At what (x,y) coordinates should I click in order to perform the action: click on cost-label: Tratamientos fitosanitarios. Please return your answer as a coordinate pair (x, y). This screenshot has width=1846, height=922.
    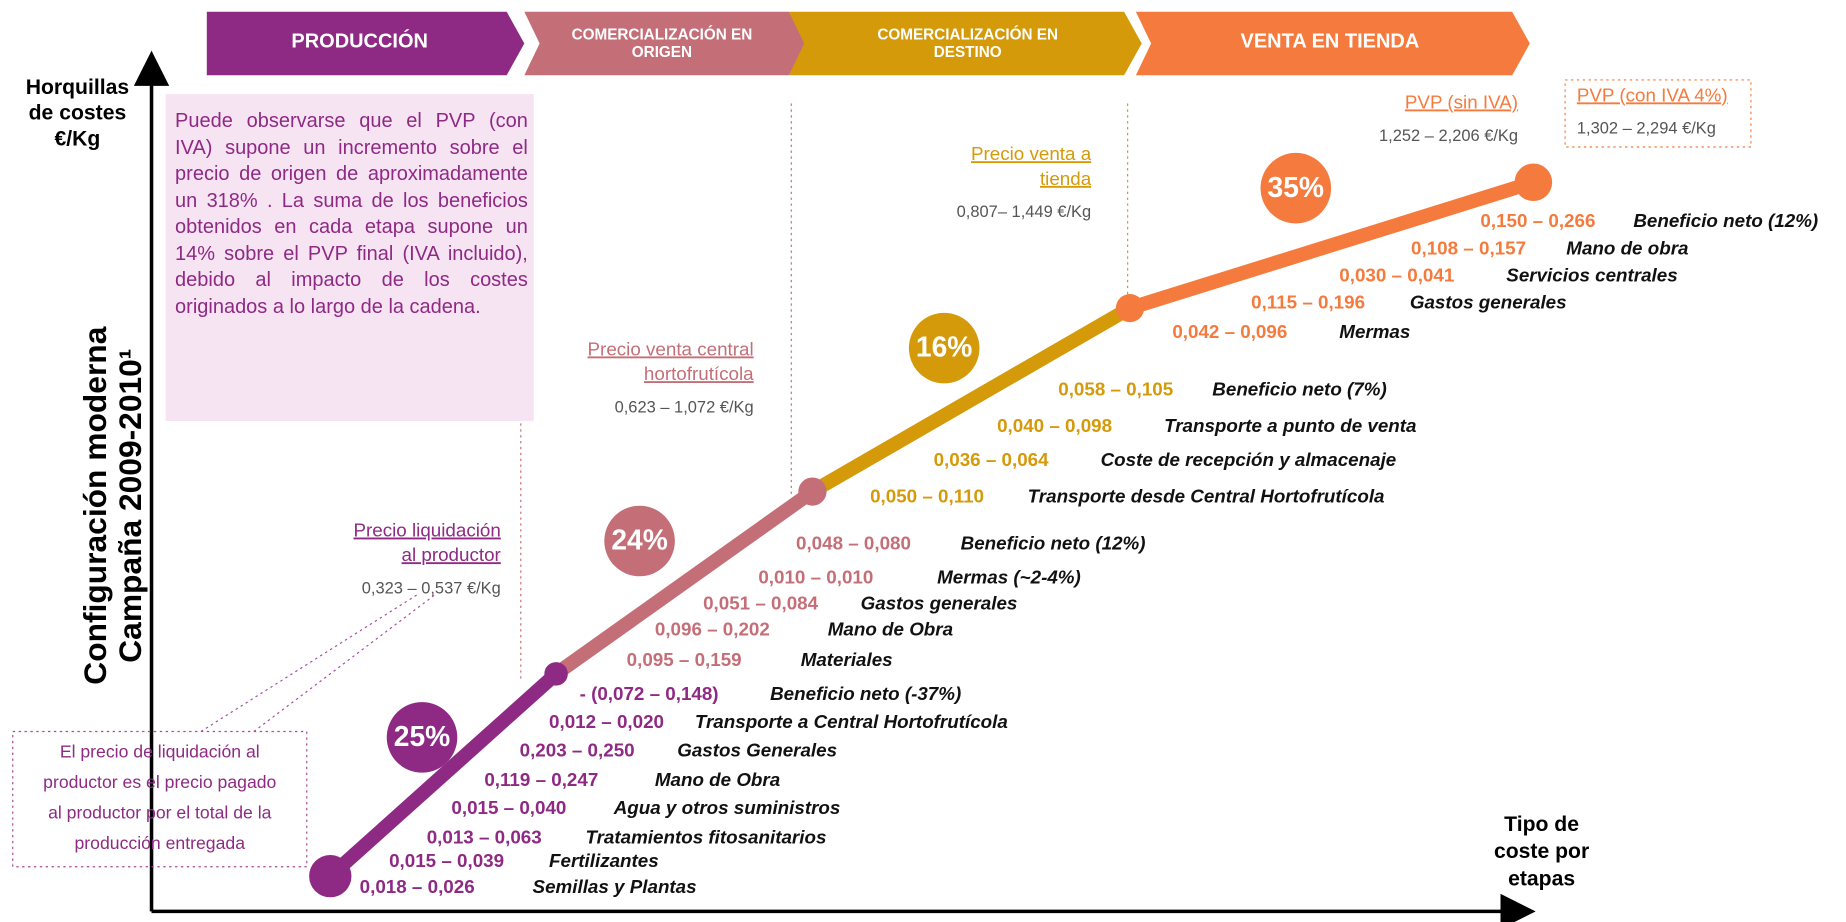
    Looking at the image, I should click on (705, 836).